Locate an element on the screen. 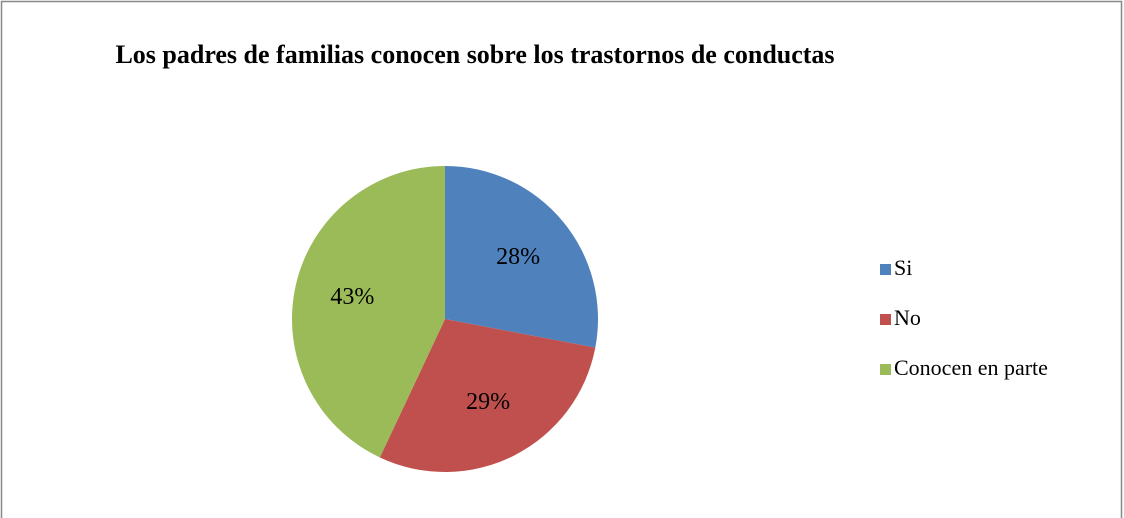  data-label: 28% is located at coordinates (518, 257).